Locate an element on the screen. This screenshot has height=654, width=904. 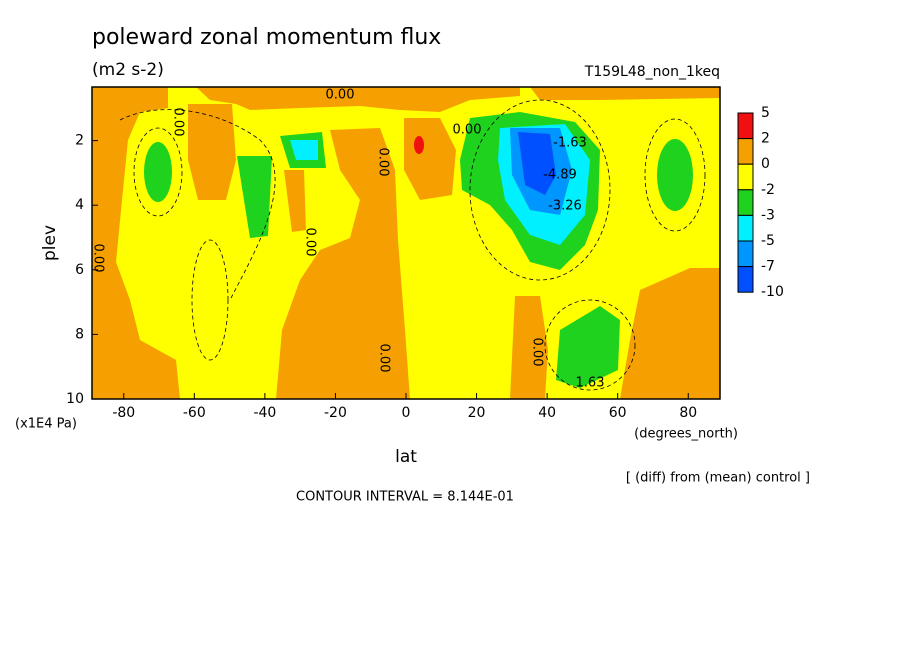
colorbar-label: 5 is located at coordinates (765, 113).